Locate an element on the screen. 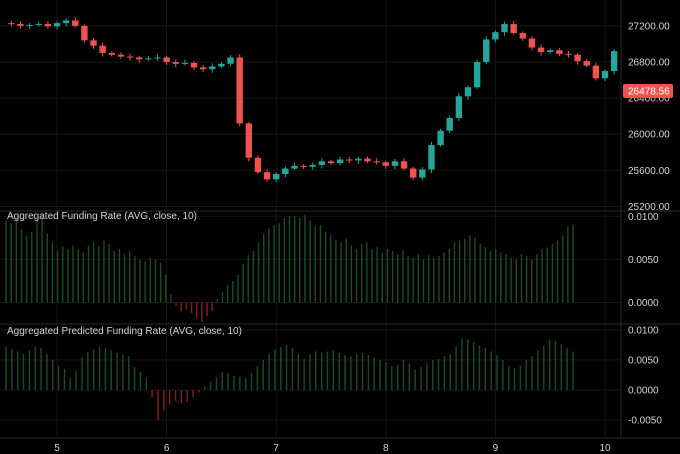 The width and height of the screenshot is (680, 454). time-tick-label: 8 is located at coordinates (386, 448).